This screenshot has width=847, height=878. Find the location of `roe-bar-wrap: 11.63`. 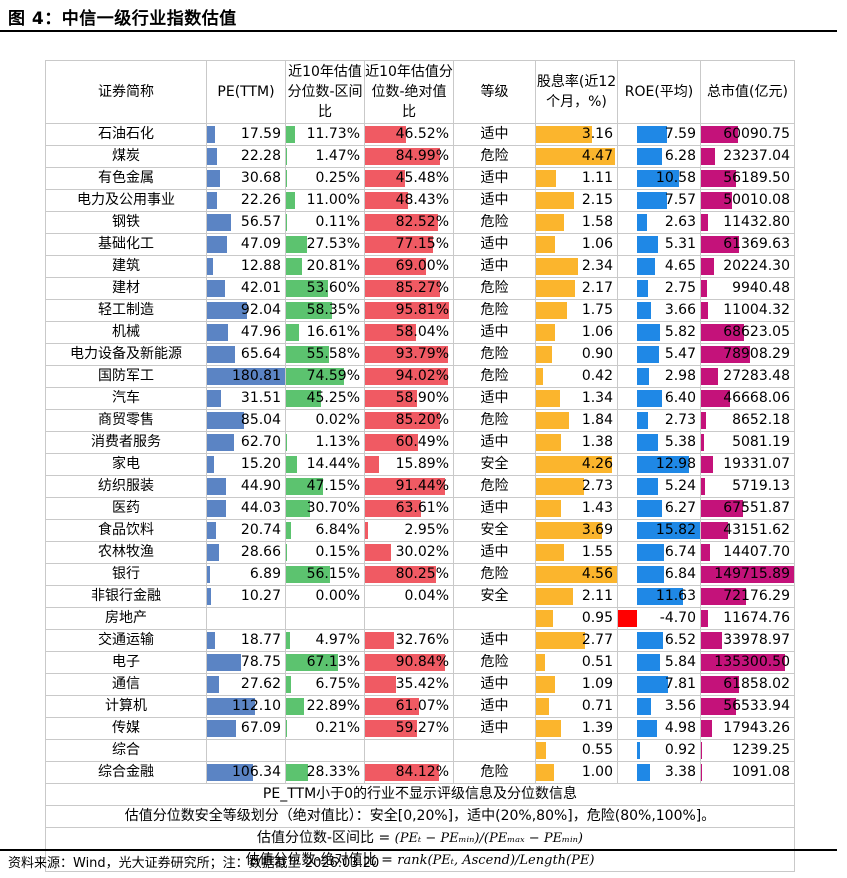

roe-bar-wrap: 11.63 is located at coordinates (659, 597).